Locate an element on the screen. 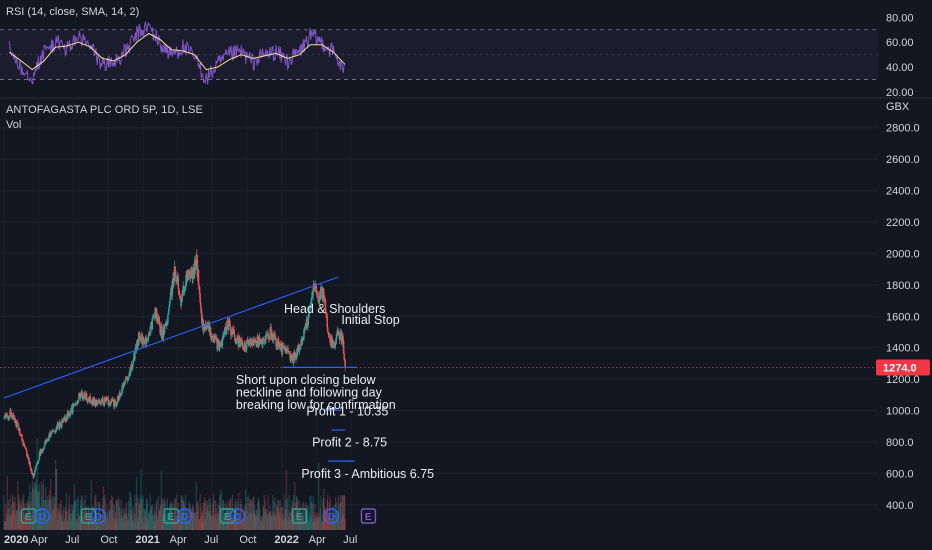 Image resolution: width=932 pixels, height=550 pixels. price-axis-tick: 2000.0 is located at coordinates (903, 254).